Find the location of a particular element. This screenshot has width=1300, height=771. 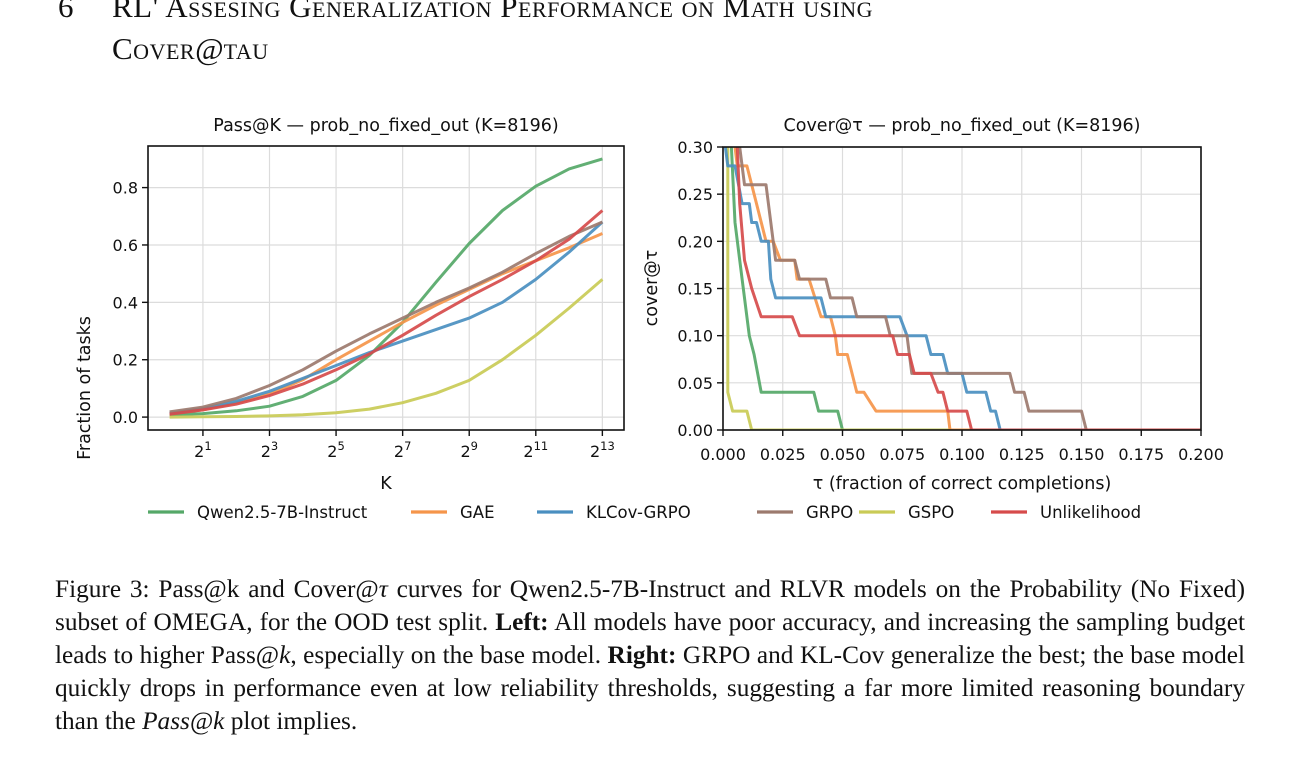

x-tick-label: 29 is located at coordinates (469, 450).